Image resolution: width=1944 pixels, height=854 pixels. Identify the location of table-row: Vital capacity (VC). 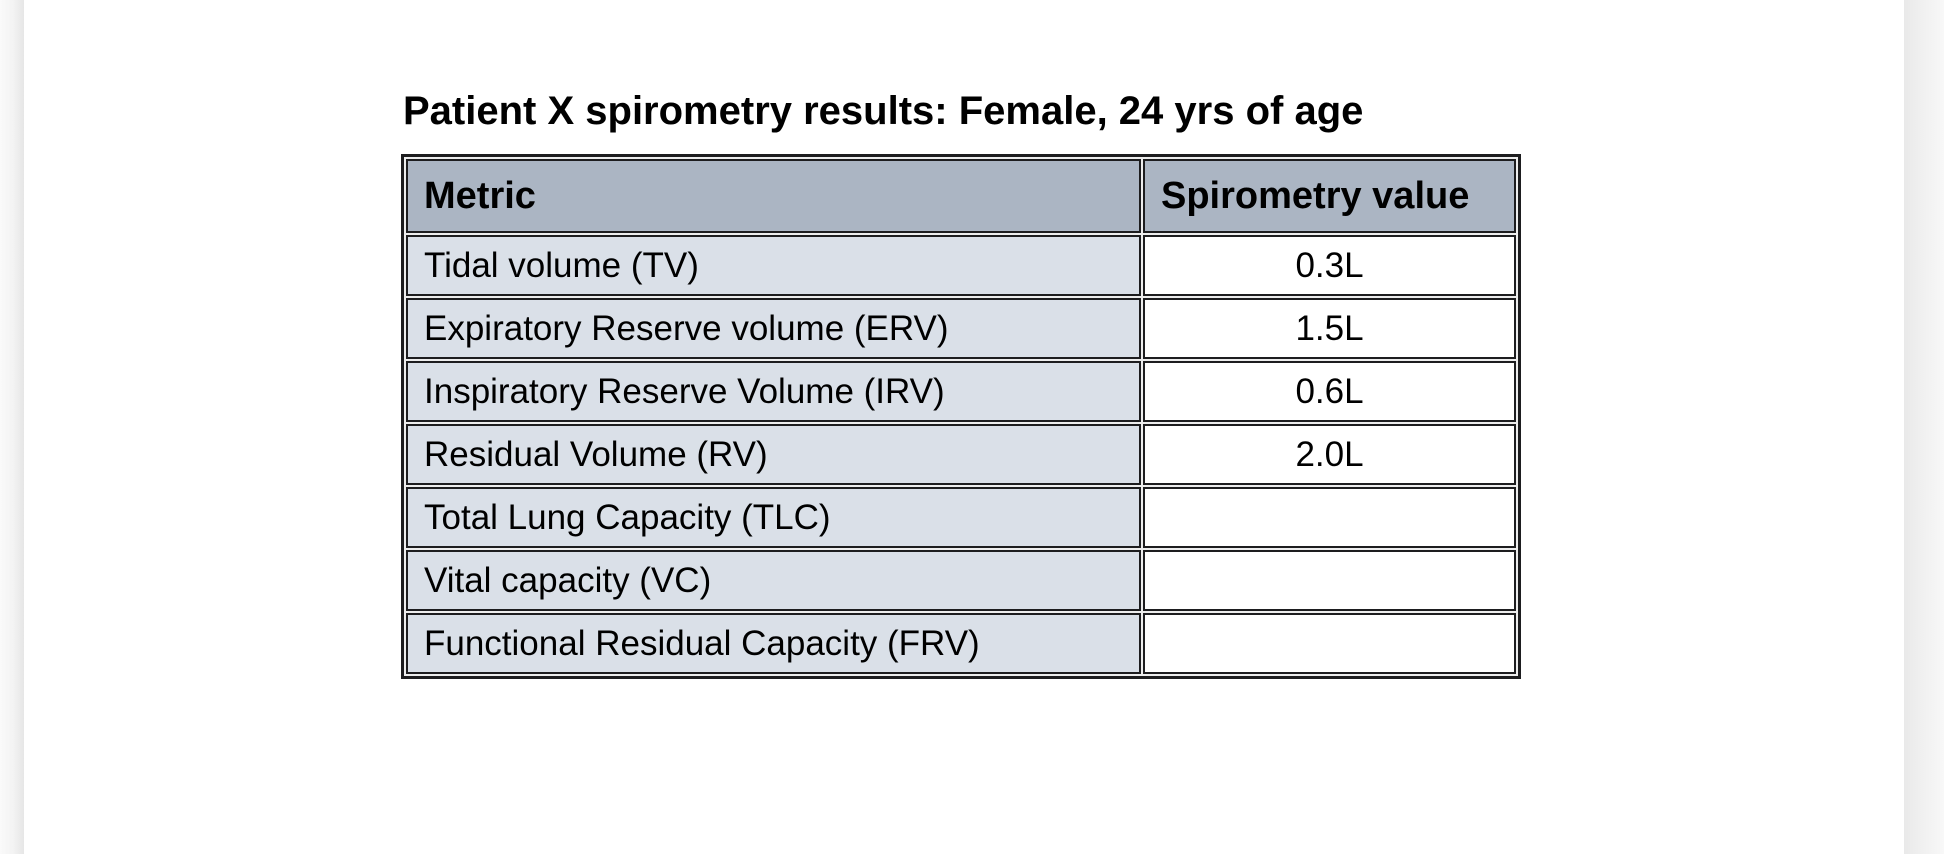
(961, 580).